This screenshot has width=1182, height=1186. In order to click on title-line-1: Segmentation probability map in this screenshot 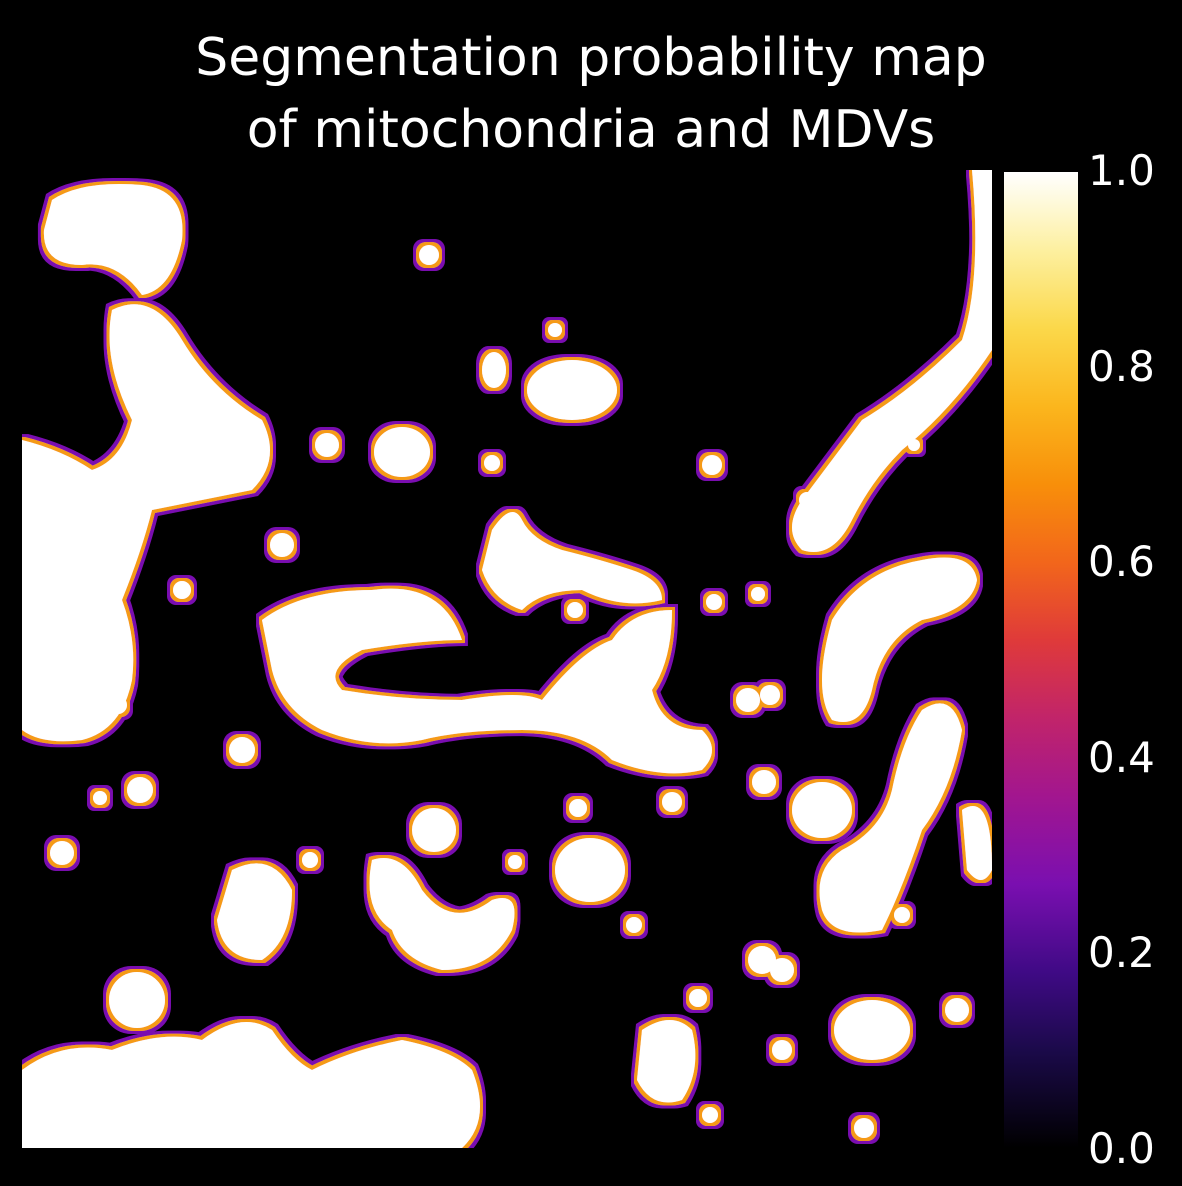, I will do `click(591, 58)`.